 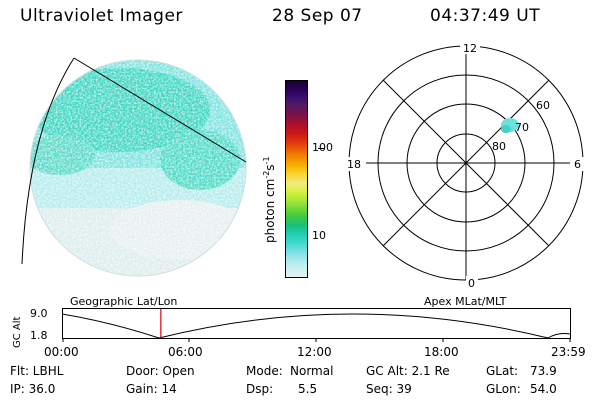 What do you see at coordinates (502, 371) in the screenshot?
I see `glat-label: GLat:` at bounding box center [502, 371].